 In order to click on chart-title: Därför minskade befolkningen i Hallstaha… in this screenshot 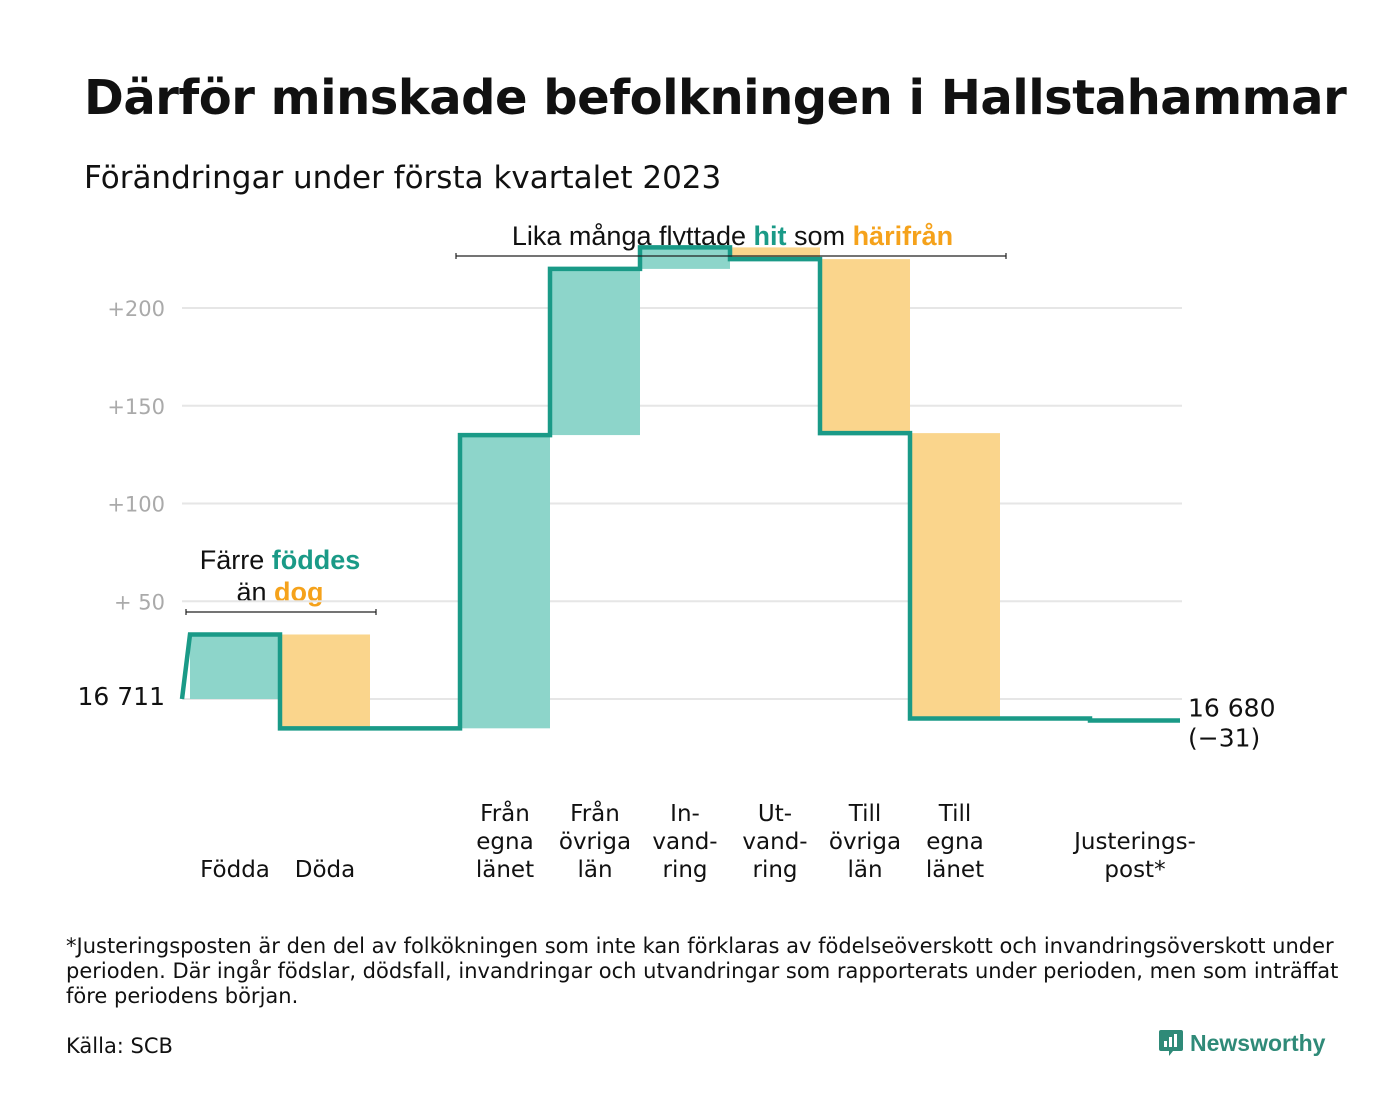, I will do `click(715, 98)`.